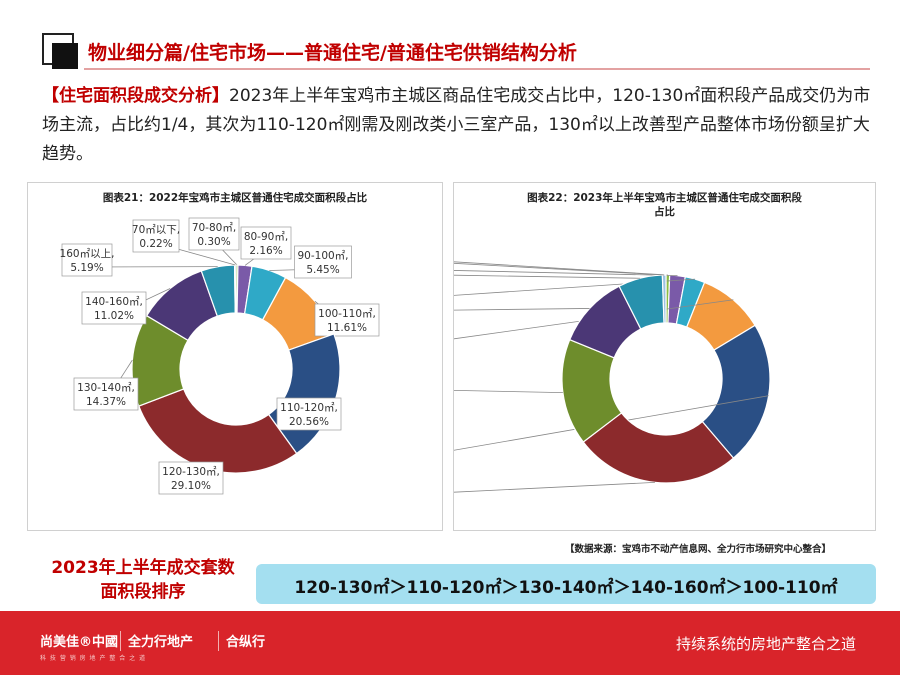 This screenshot has width=900, height=675. What do you see at coordinates (114, 316) in the screenshot?
I see `data-label-value: 11.02%` at bounding box center [114, 316].